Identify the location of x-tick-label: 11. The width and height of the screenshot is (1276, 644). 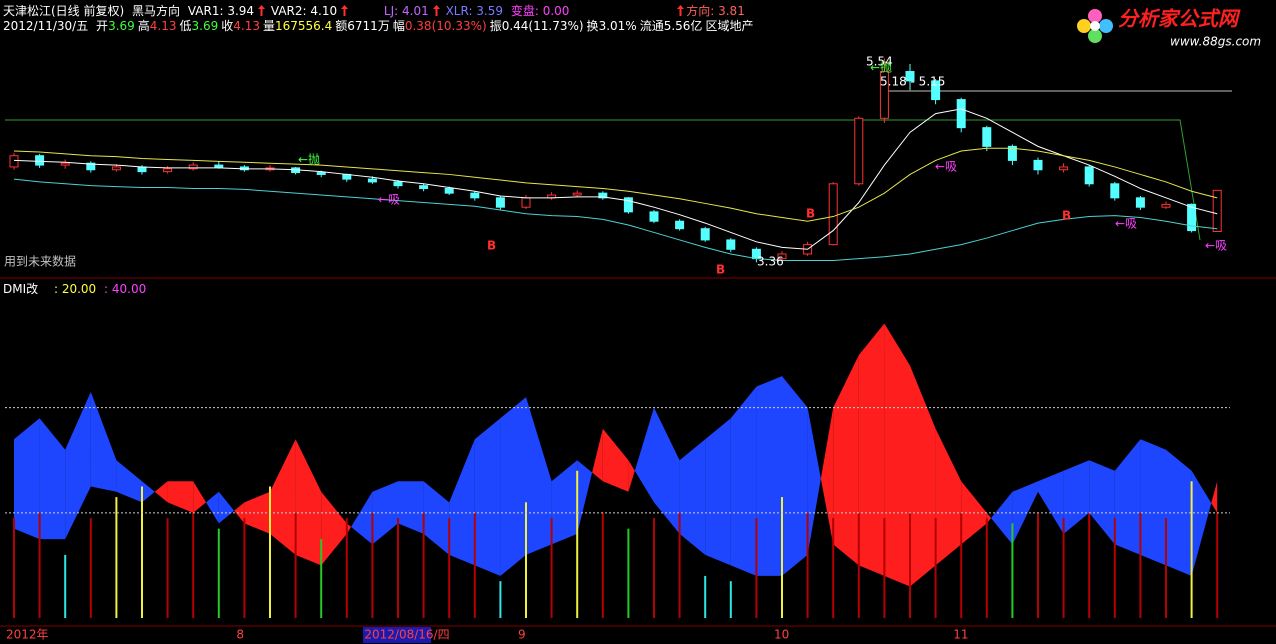
(960, 635).